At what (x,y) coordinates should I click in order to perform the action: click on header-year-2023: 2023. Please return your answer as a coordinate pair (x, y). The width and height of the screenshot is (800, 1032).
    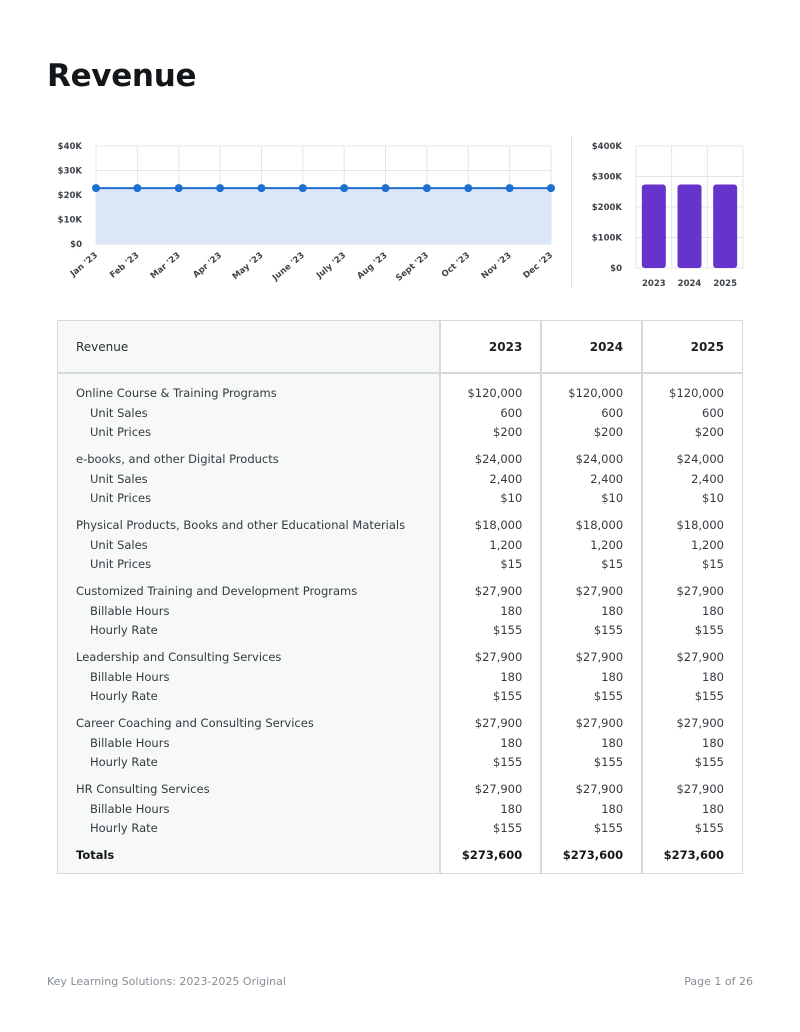
    Looking at the image, I should click on (491, 347).